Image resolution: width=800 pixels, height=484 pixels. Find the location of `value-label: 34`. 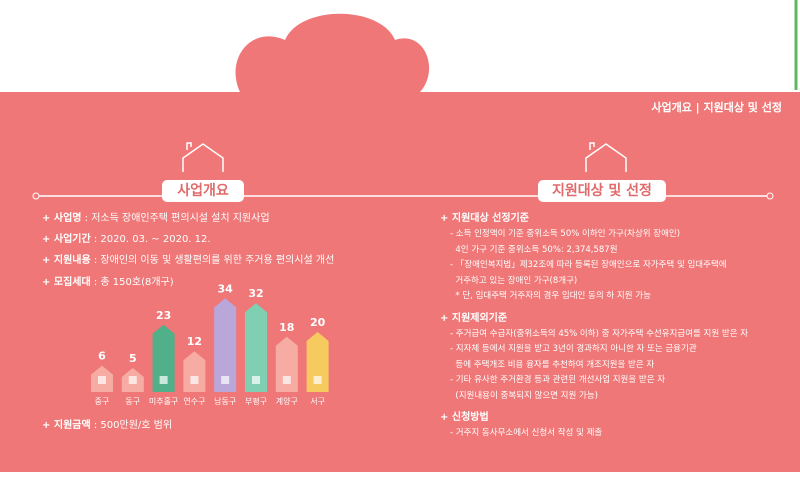

value-label: 34 is located at coordinates (226, 288).